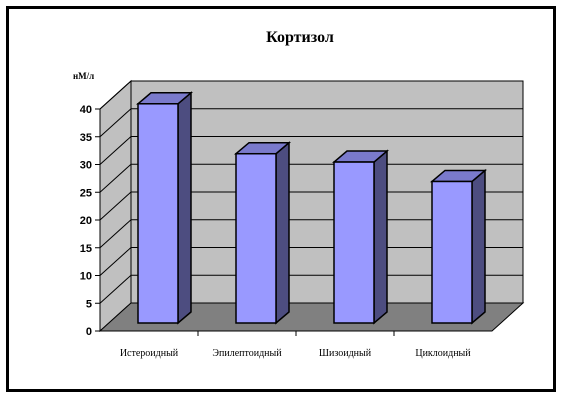 The height and width of the screenshot is (404, 569). What do you see at coordinates (86, 110) in the screenshot?
I see `y-tick-label: 40` at bounding box center [86, 110].